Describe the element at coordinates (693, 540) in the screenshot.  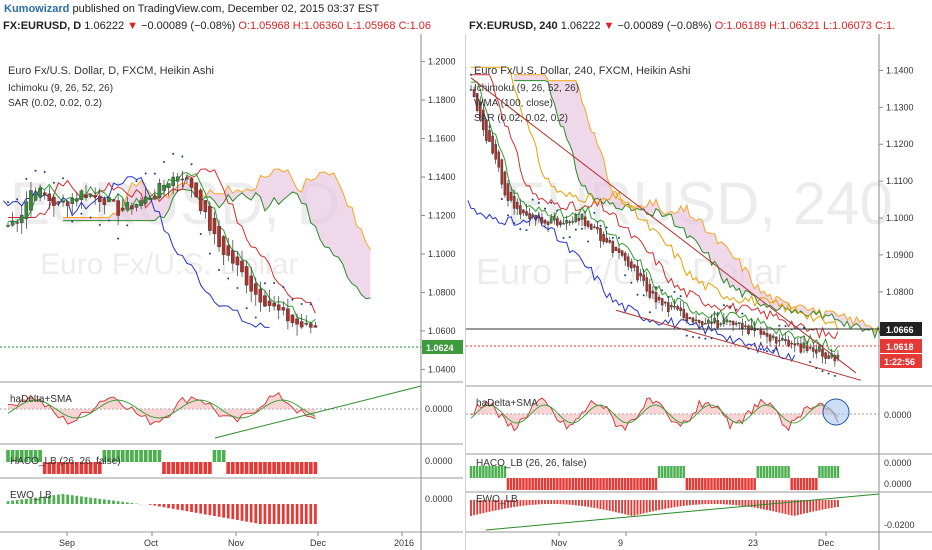
I see `time-axis: Nov 9 23 Dec` at that location.